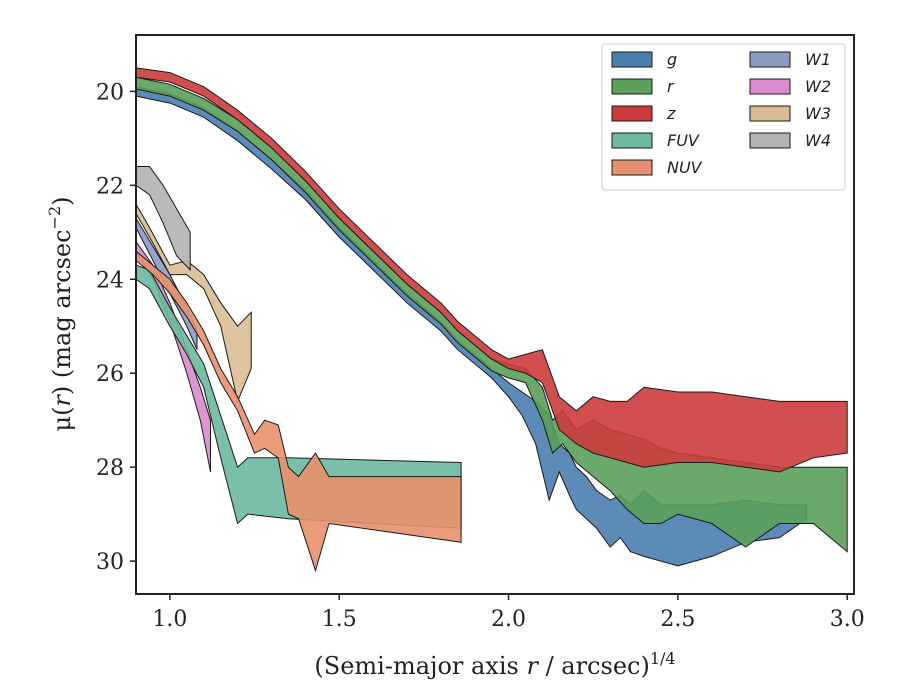 This screenshot has height=700, width=900. What do you see at coordinates (685, 167) in the screenshot?
I see `legend-label-nuv: NUV` at bounding box center [685, 167].